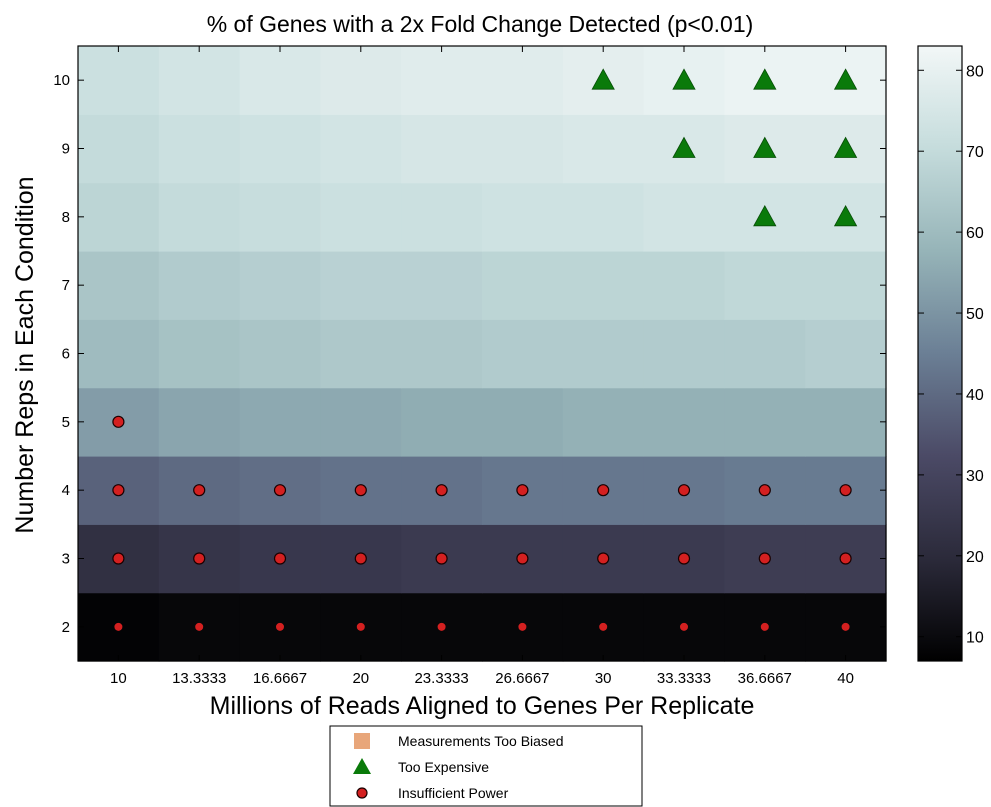  Describe the element at coordinates (975, 557) in the screenshot. I see `colorbar-tick-label: 20` at that location.